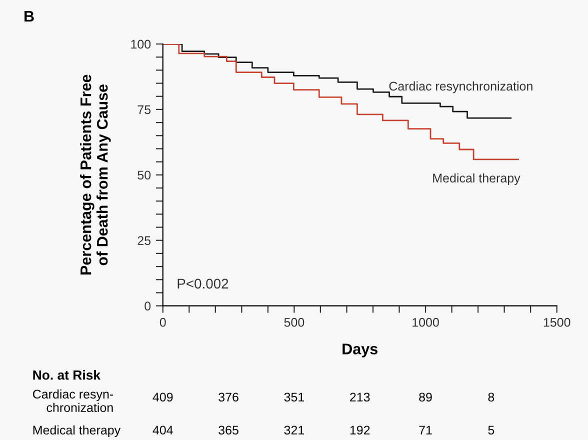  Describe the element at coordinates (294, 397) in the screenshot. I see `text: 351` at that location.